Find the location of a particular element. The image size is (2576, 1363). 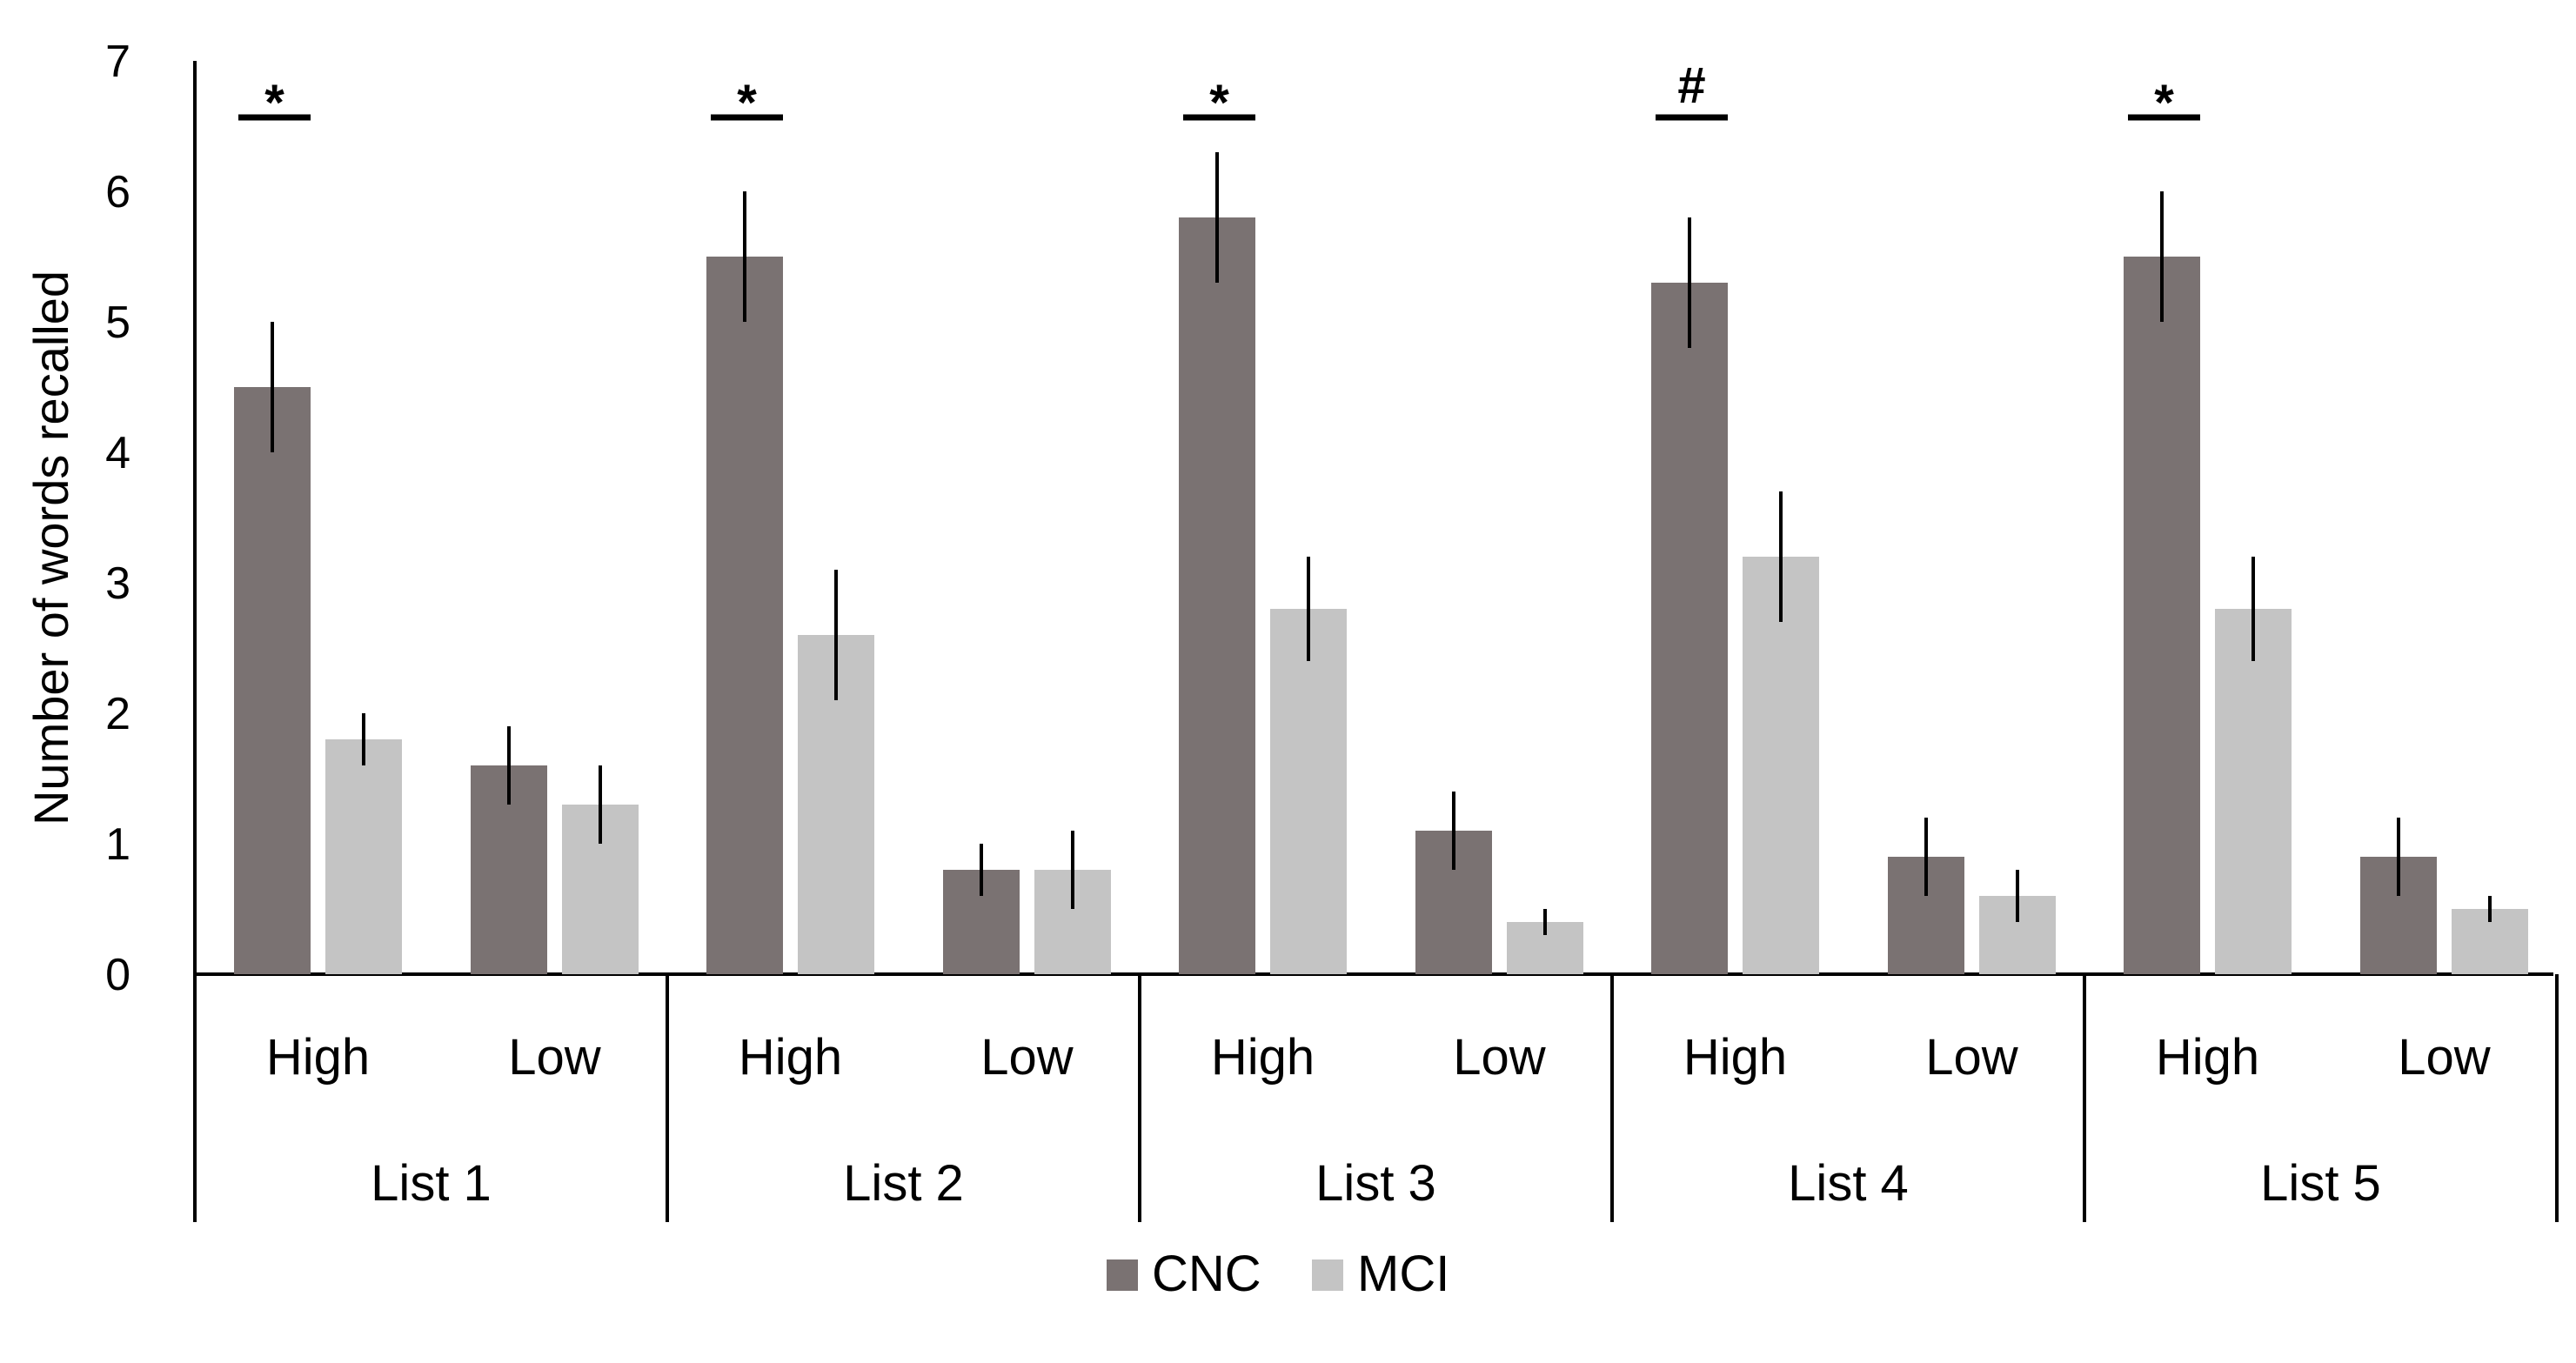

y-tick-label: 1 is located at coordinates (117, 844).